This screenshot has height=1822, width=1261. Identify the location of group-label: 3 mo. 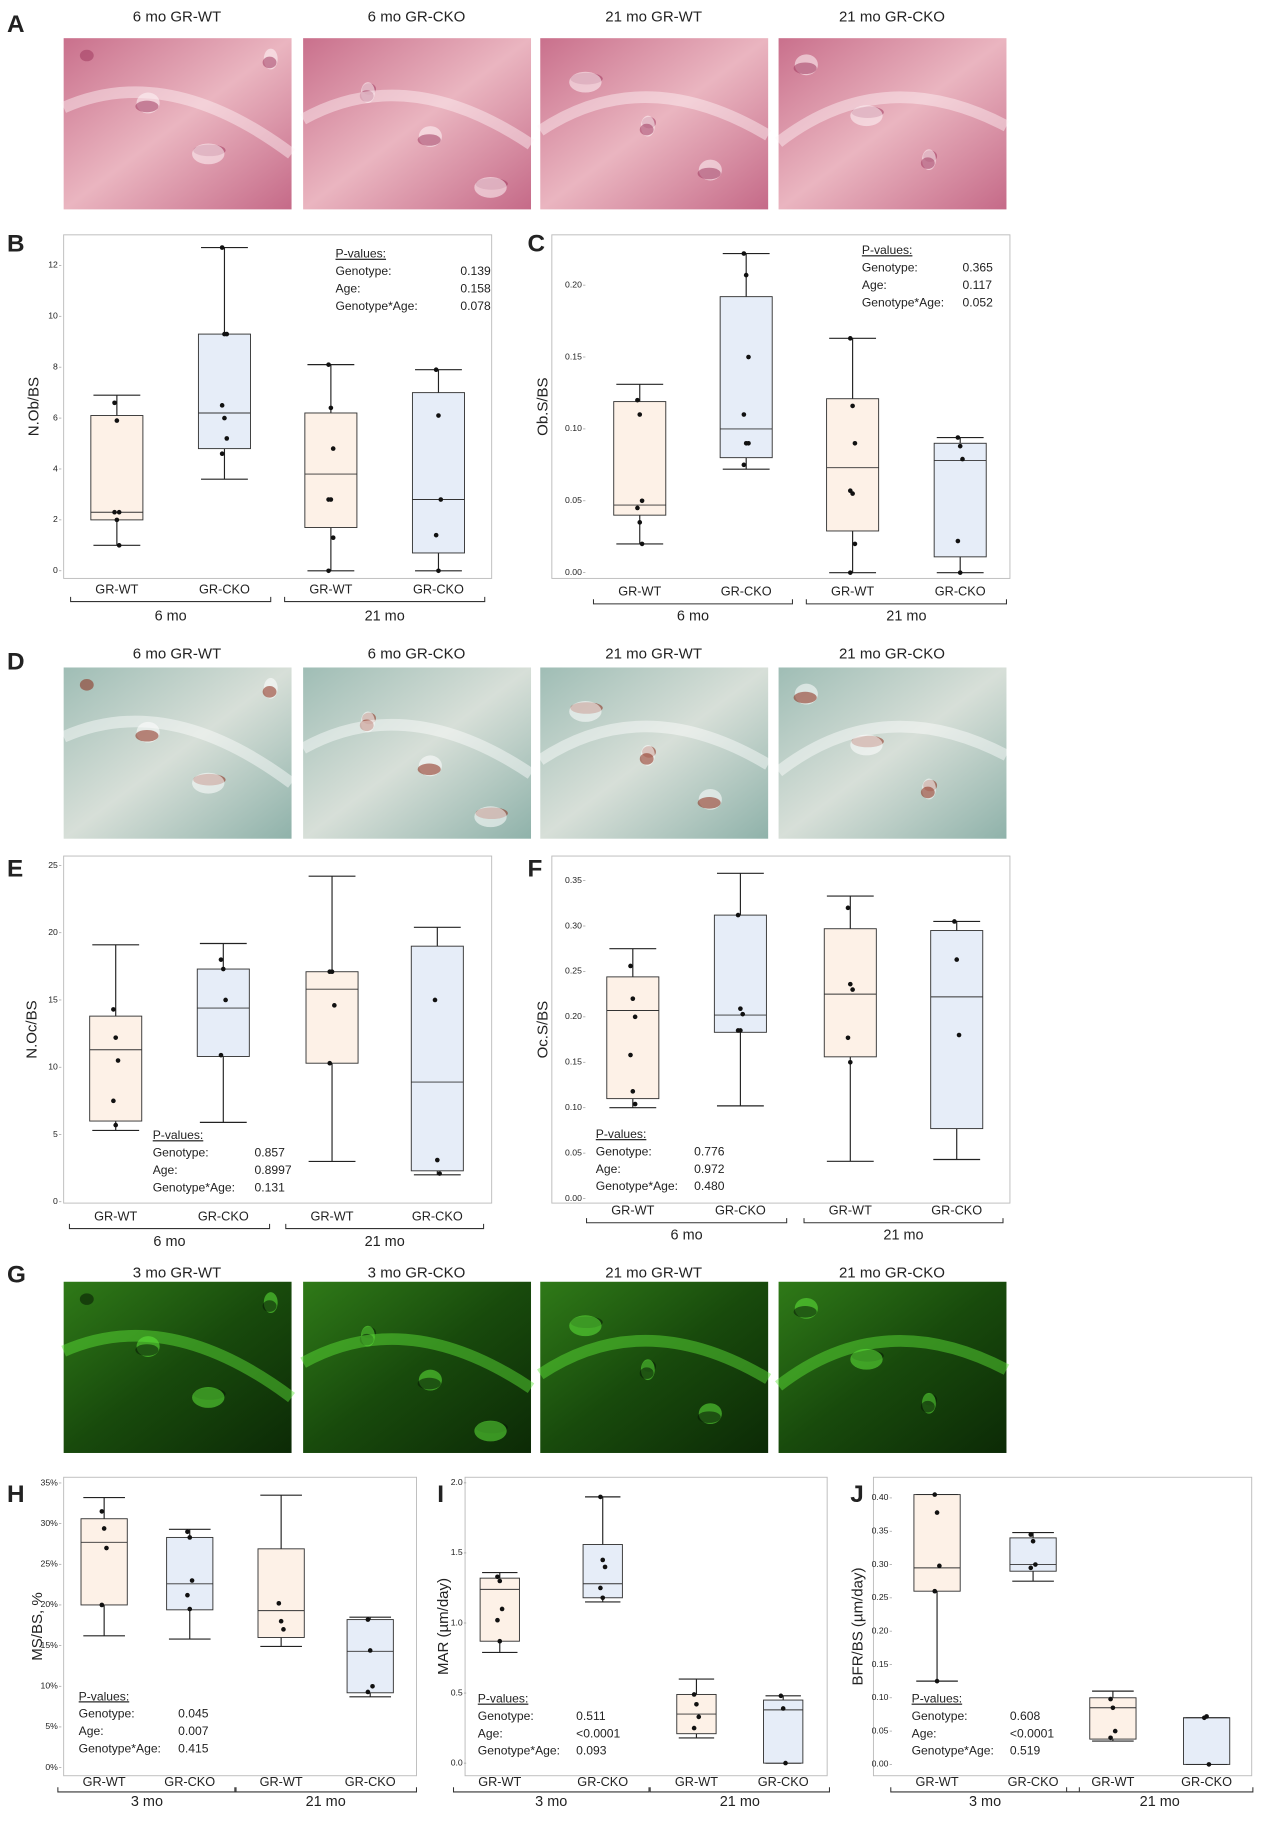
(147, 1802).